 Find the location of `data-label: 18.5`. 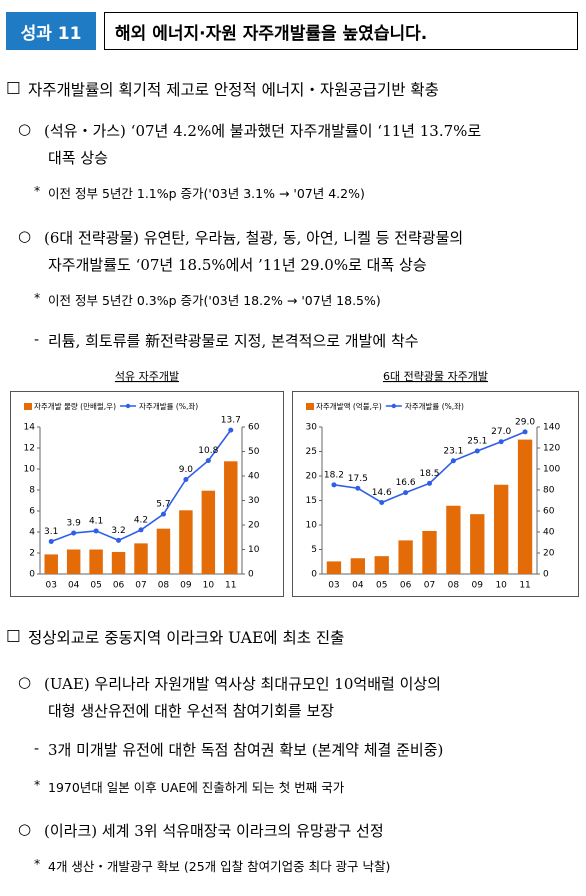

data-label: 18.5 is located at coordinates (429, 474).